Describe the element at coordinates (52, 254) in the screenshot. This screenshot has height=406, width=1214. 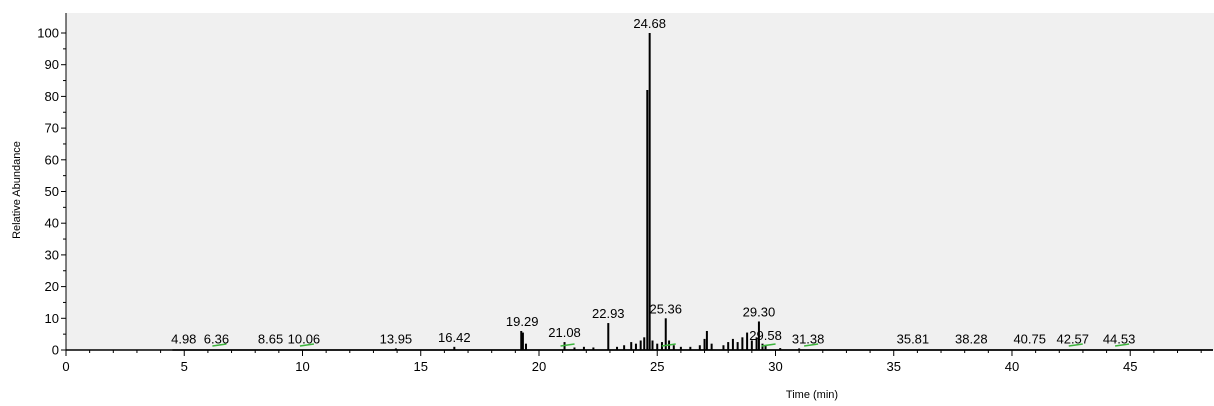
I see `y-tick-label: 30` at that location.